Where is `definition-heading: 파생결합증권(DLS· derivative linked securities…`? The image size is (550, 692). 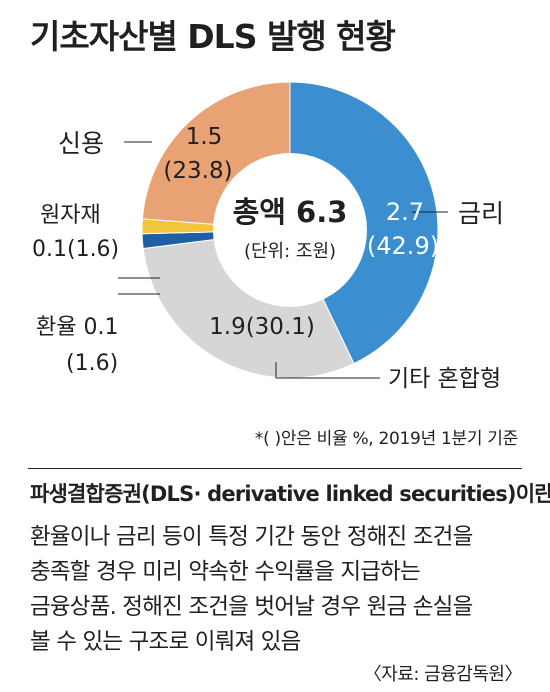
definition-heading: 파생결합증권(DLS· derivative linked securities… is located at coordinates (290, 494).